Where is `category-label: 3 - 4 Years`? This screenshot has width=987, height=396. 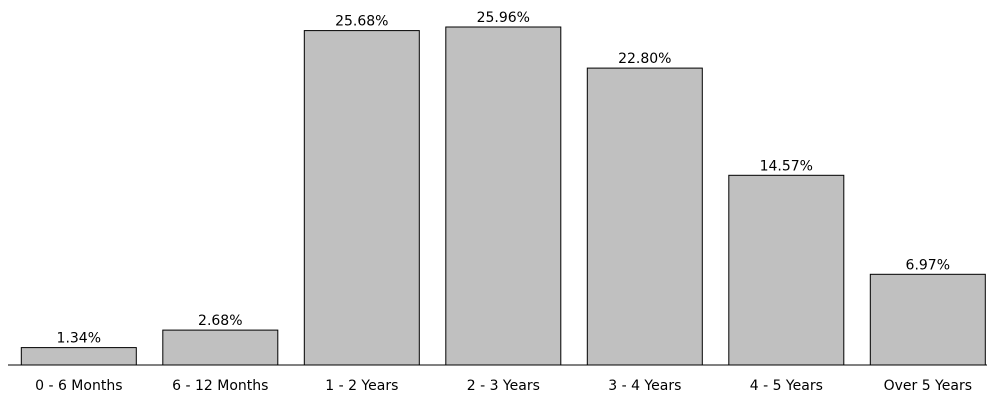 category-label: 3 - 4 Years is located at coordinates (644, 386).